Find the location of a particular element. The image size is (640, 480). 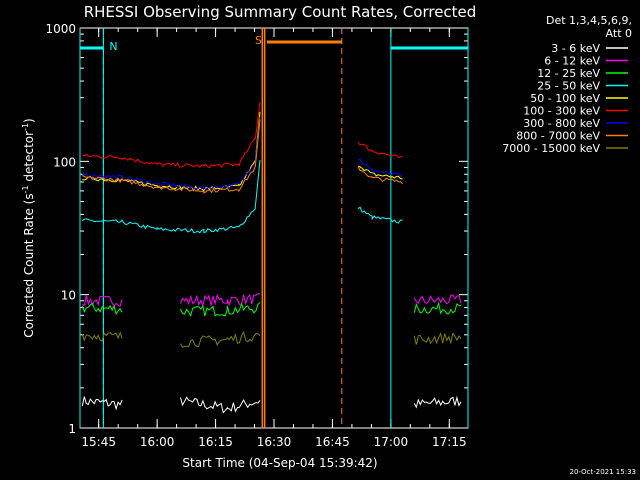

legend-entry-label: 25 - 50 keV is located at coordinates (568, 86).